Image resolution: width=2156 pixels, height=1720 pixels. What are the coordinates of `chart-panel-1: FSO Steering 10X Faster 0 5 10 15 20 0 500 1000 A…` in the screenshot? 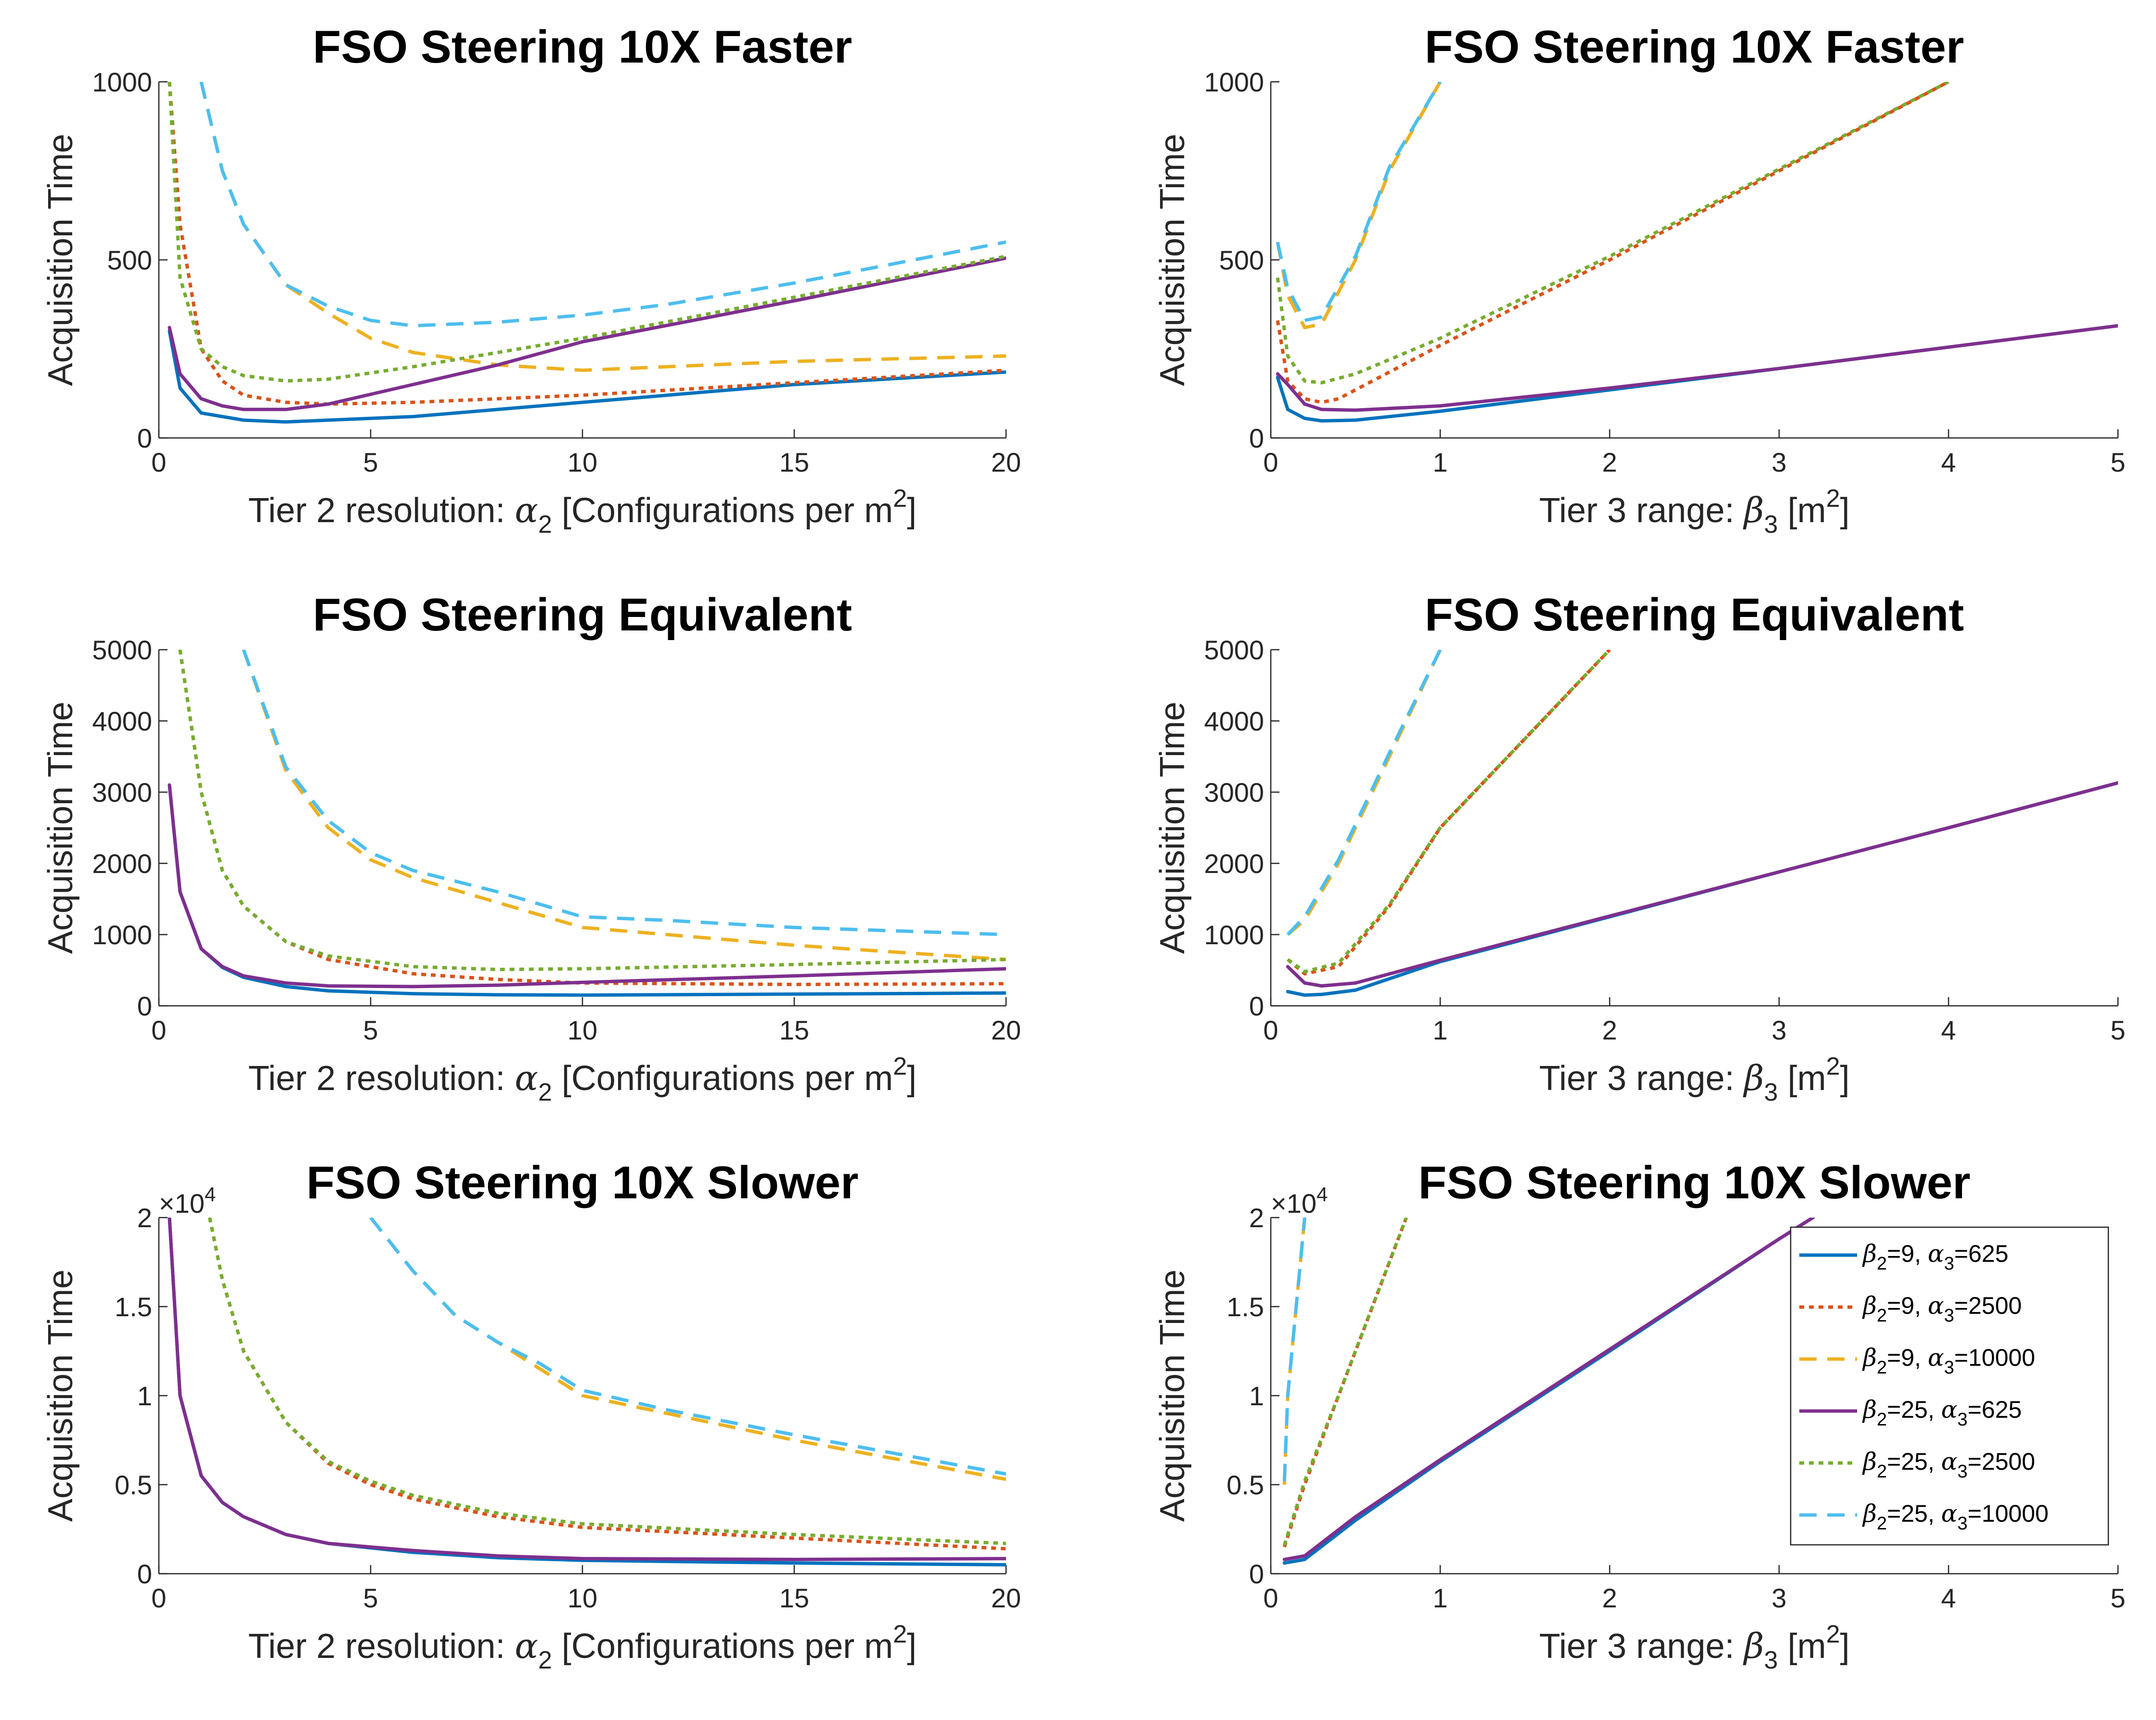 It's located at (531, 280).